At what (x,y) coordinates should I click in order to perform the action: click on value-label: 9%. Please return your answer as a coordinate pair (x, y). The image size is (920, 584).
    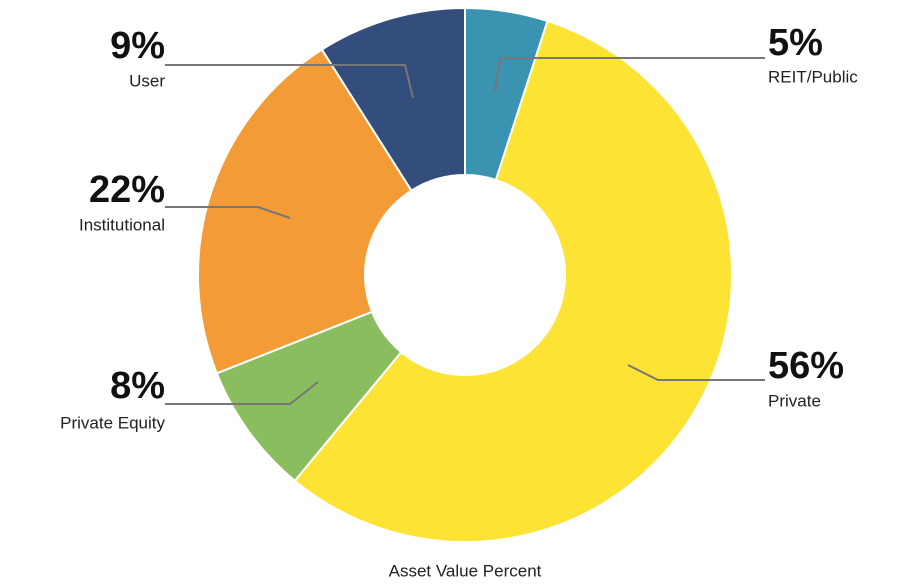
    Looking at the image, I should click on (137, 46).